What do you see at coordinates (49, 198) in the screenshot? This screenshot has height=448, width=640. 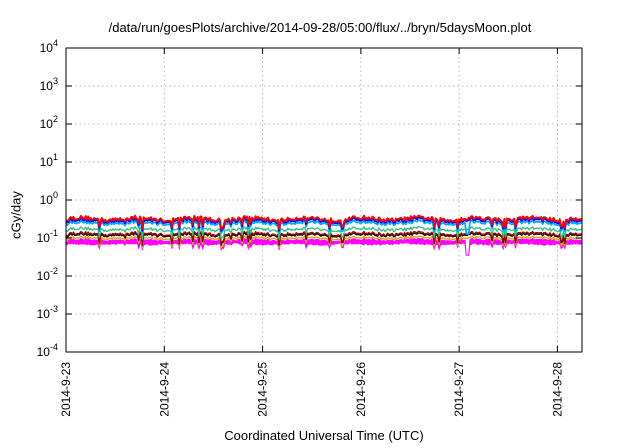 I see `y-tick-label: 10⁰` at bounding box center [49, 198].